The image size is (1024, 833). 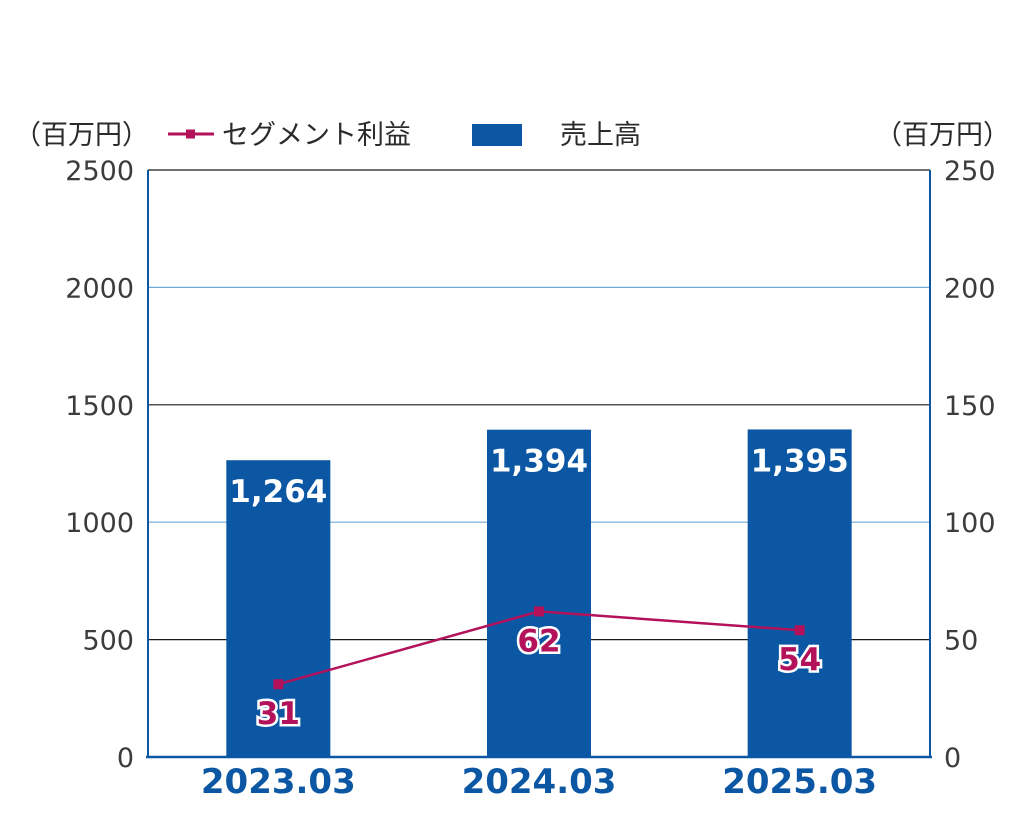 What do you see at coordinates (538, 641) in the screenshot?
I see `line-data-label: 62` at bounding box center [538, 641].